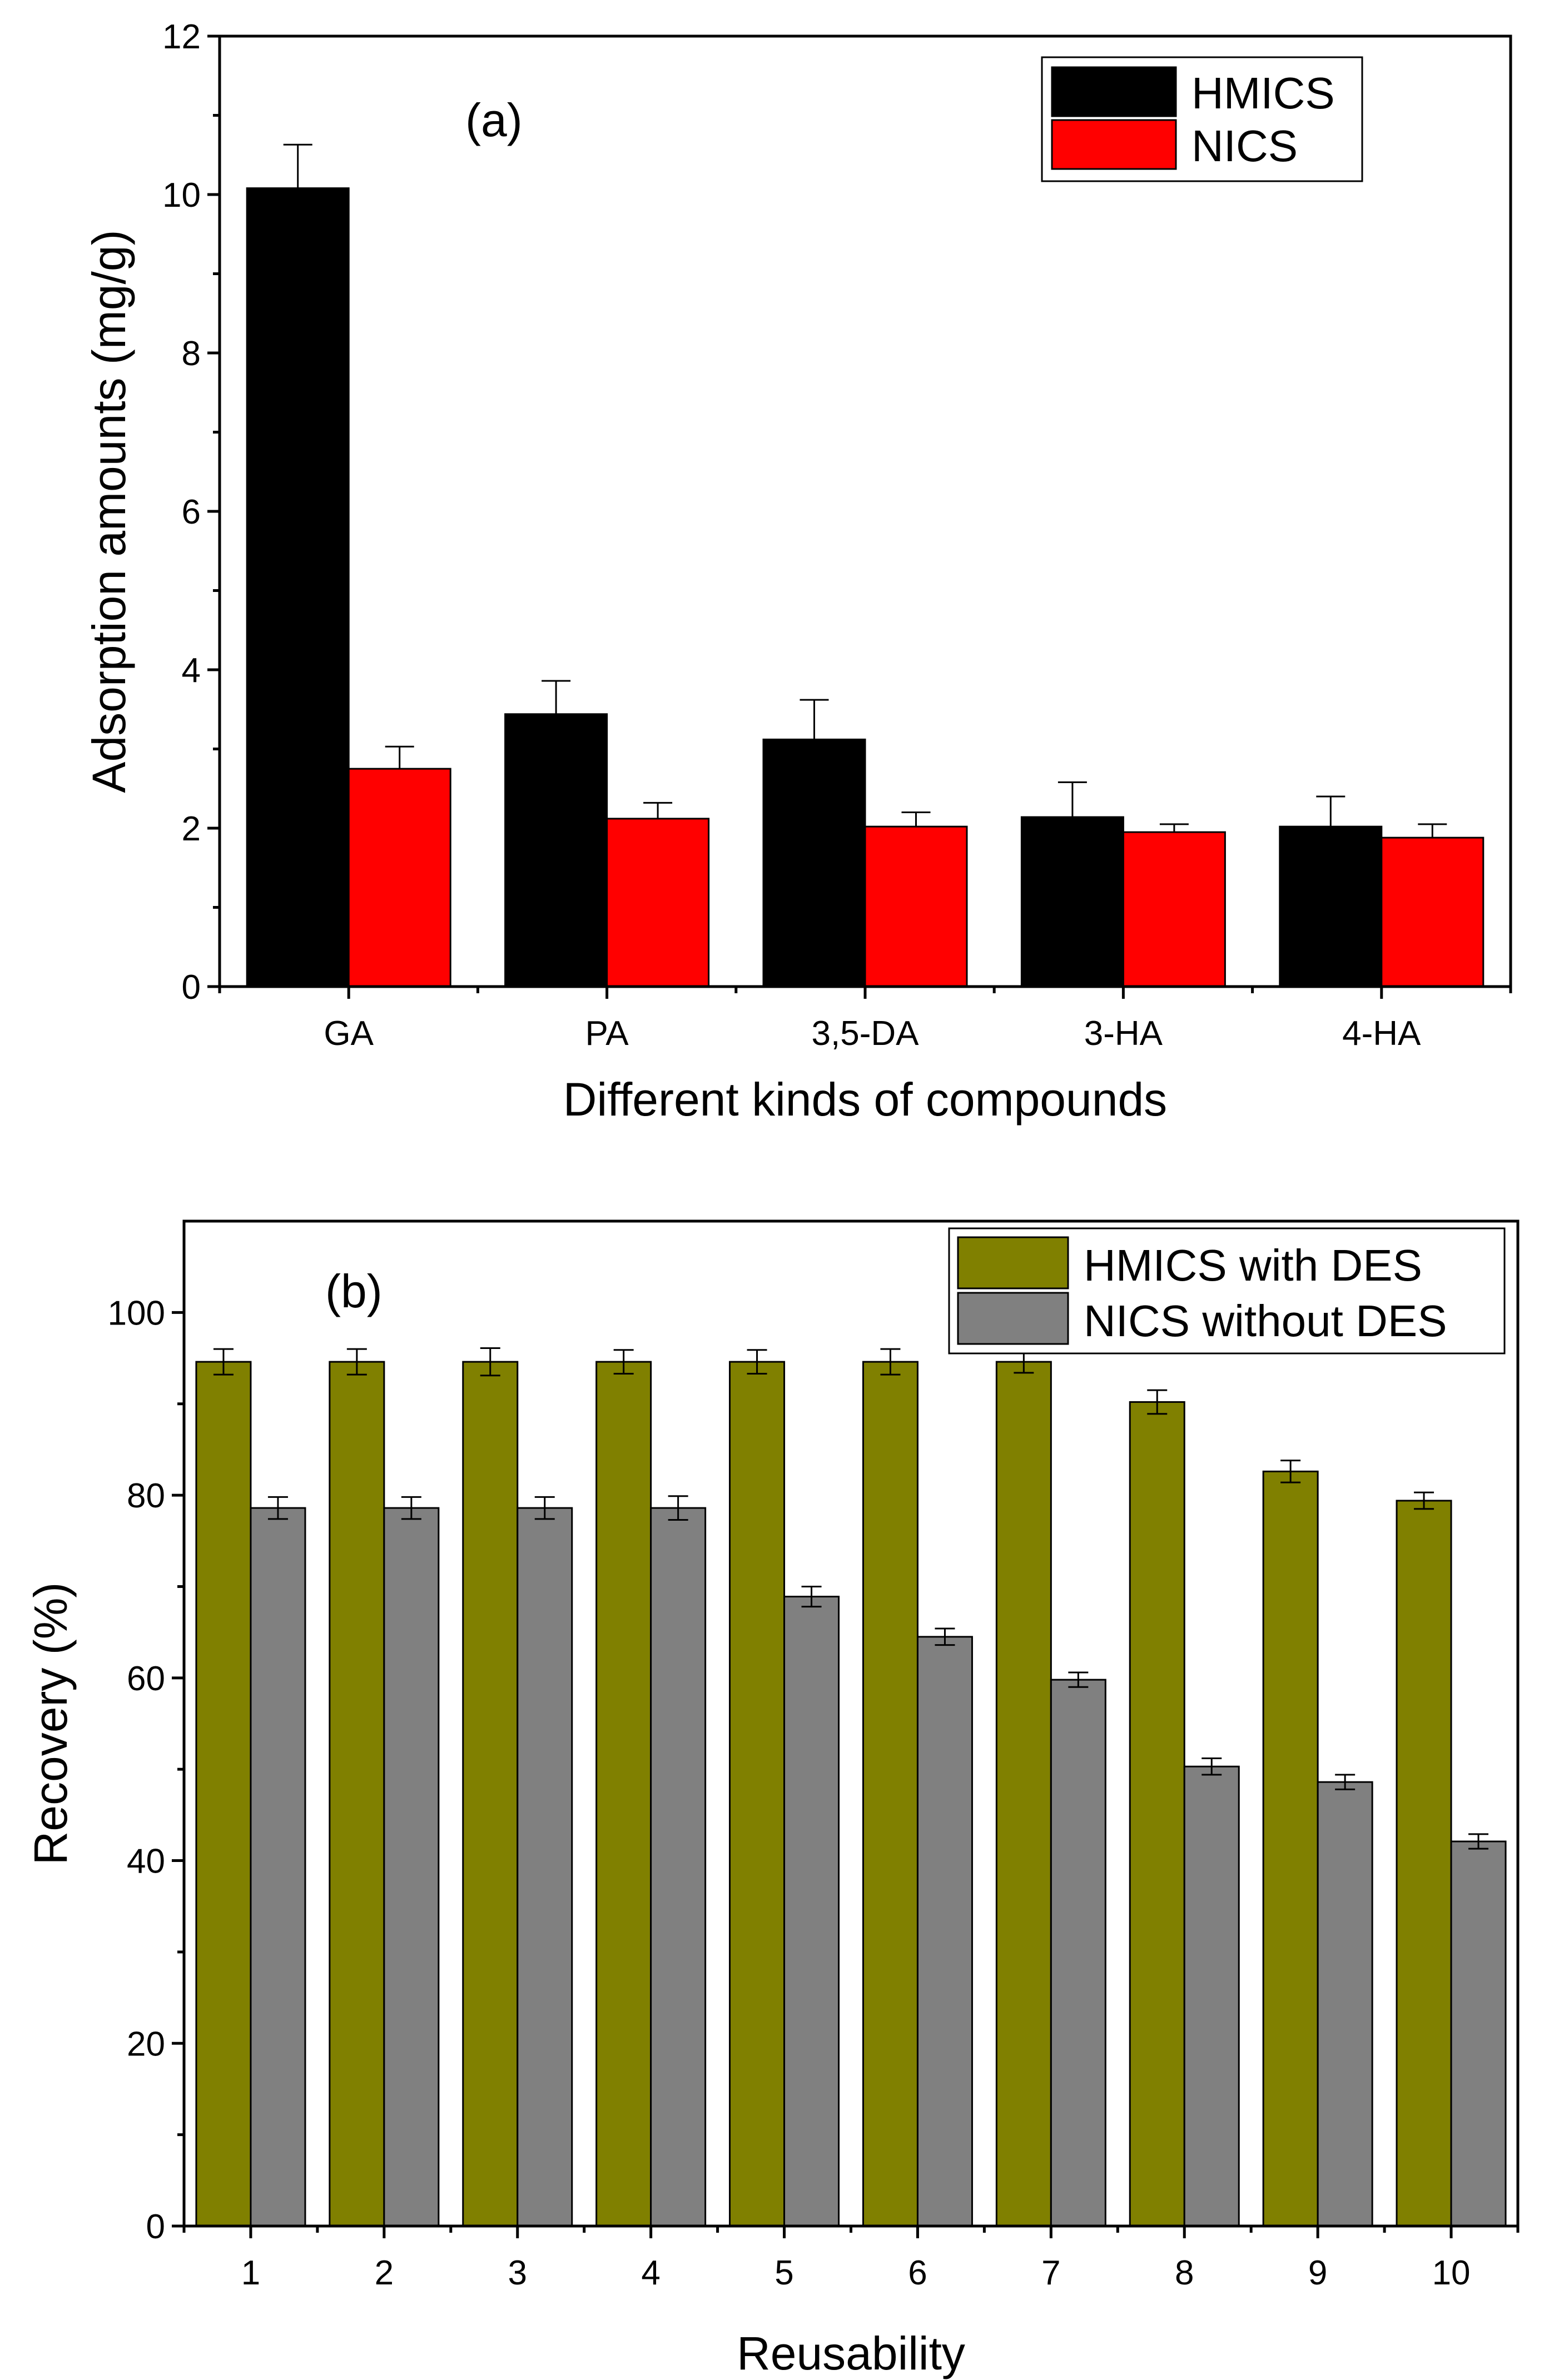  I want to click on hmics-with-des-bar-10-error-bar, so click(1424, 1500).